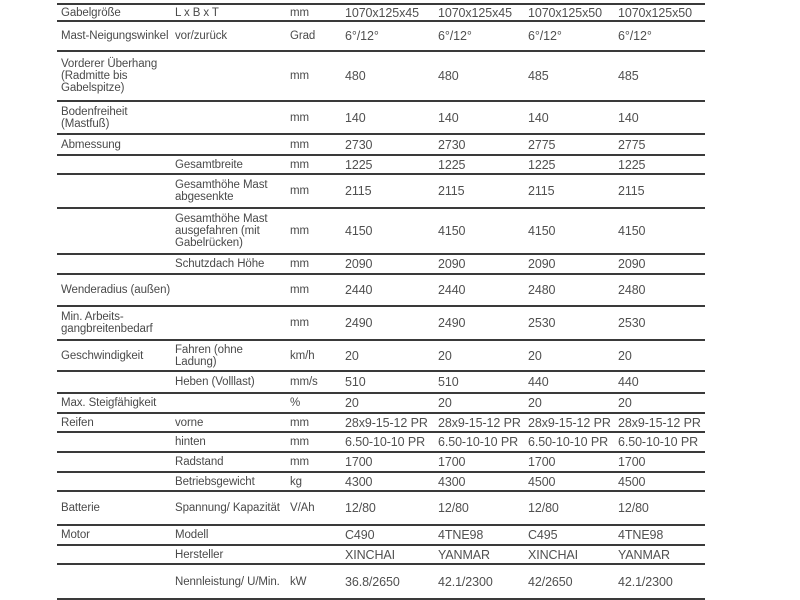 Image resolution: width=800 pixels, height=600 pixels. I want to click on row-sublabel: Betriebsgewicht, so click(228, 481).